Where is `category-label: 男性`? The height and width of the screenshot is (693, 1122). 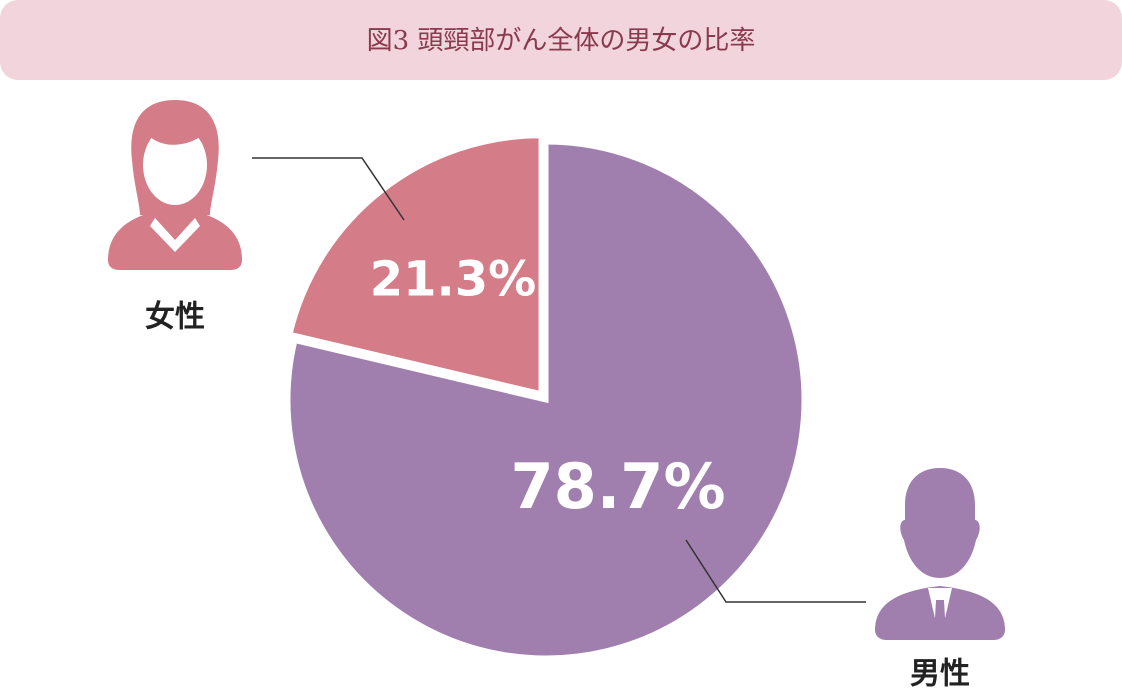
category-label: 男性 is located at coordinates (940, 674).